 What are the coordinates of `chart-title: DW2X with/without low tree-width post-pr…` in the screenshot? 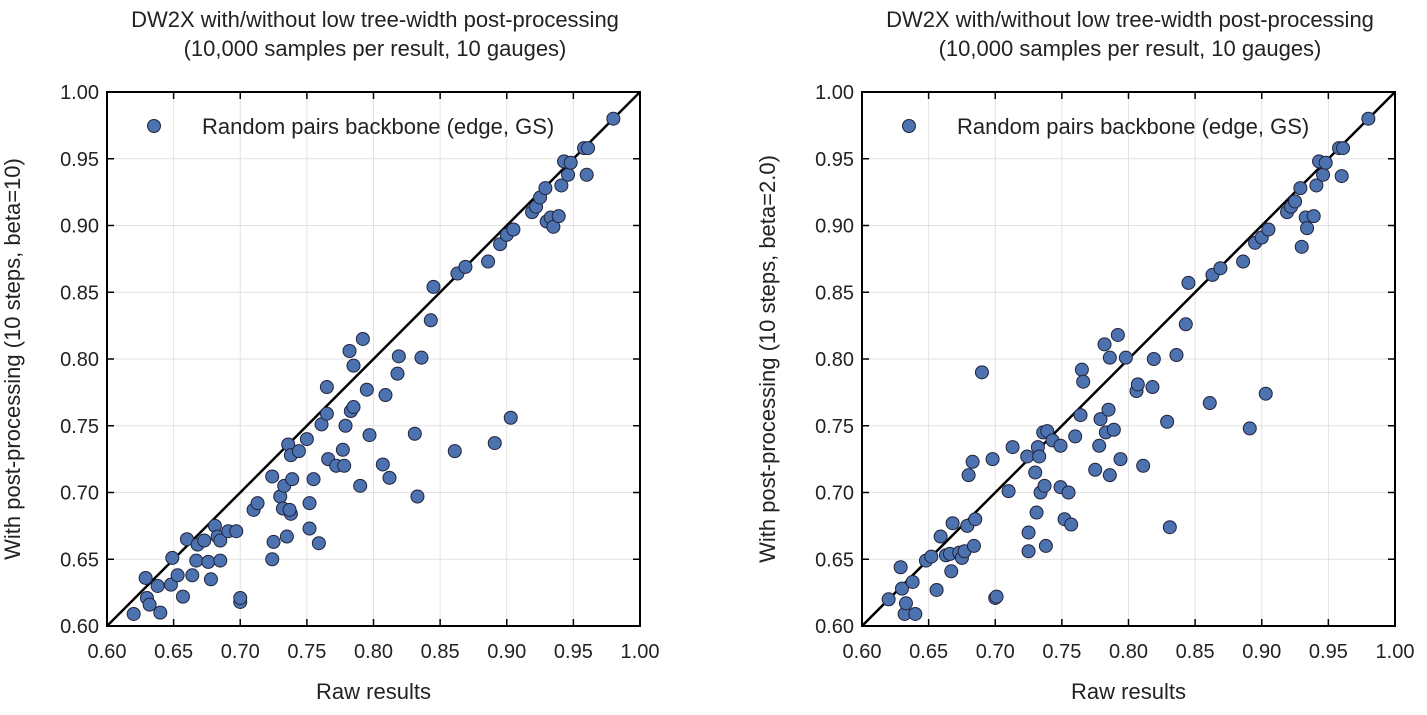 It's located at (375, 19).